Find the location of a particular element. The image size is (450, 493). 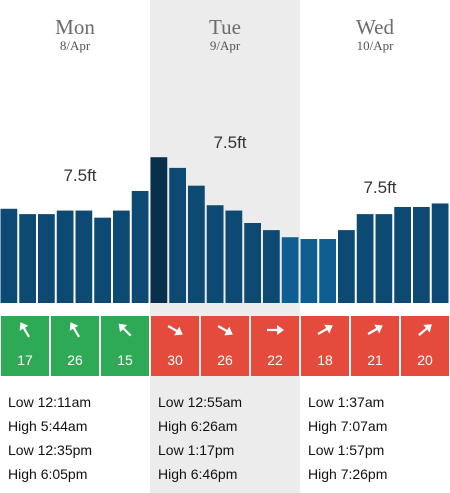

tide-time-row: High 6:05pm is located at coordinates (75, 474).